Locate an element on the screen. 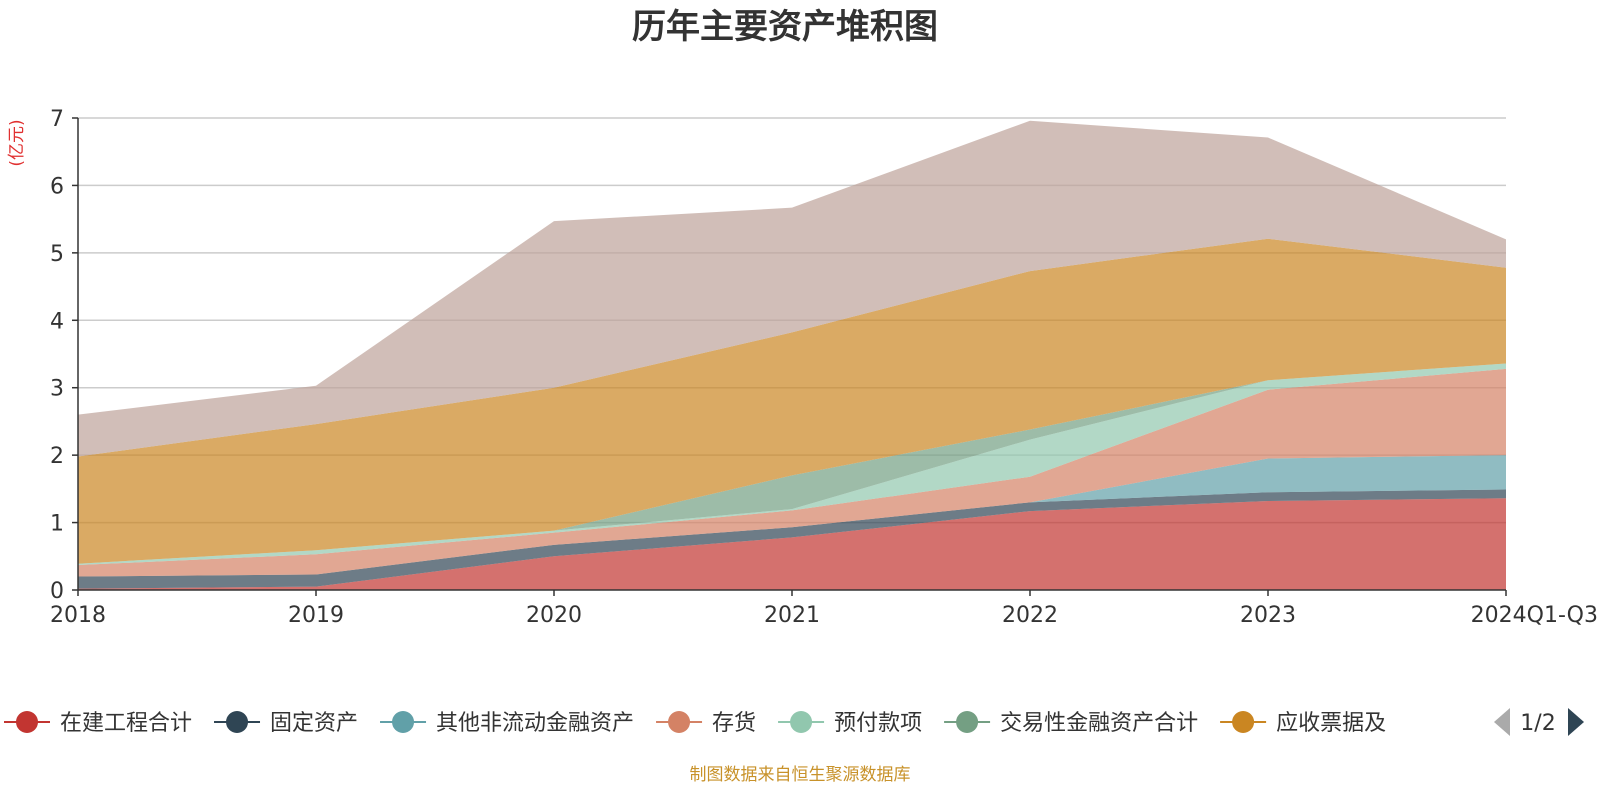  x-tick-label: 2024Q1-Q3 is located at coordinates (1534, 615).